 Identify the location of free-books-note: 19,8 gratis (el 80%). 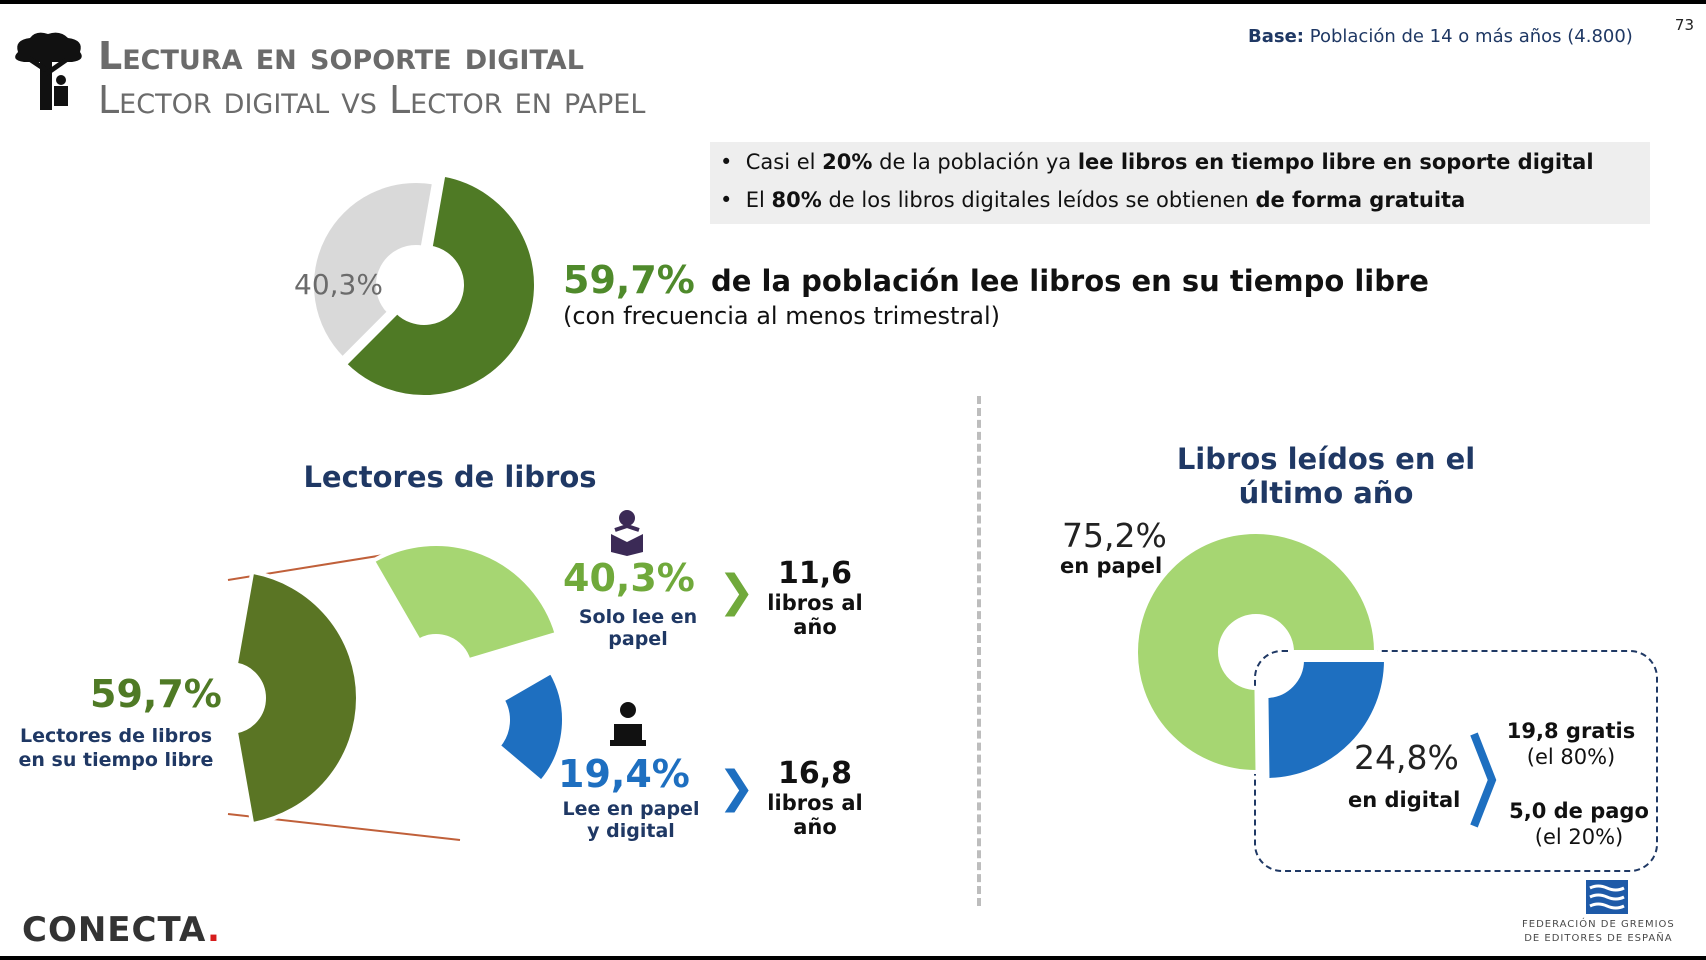
(1571, 744).